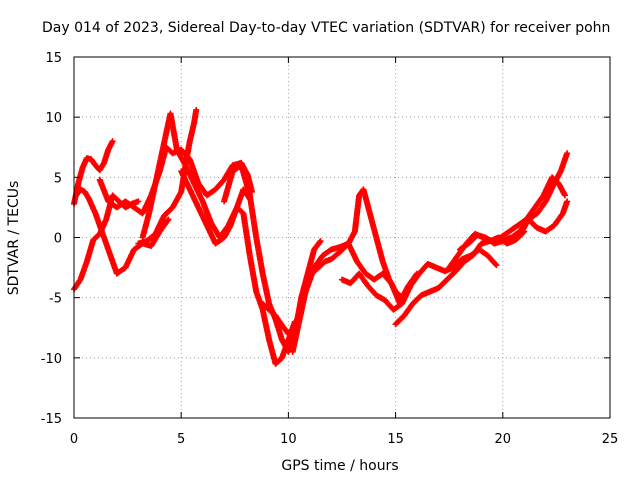 Image resolution: width=640 pixels, height=480 pixels. Describe the element at coordinates (58, 178) in the screenshot. I see `y-tick-label: 5` at that location.